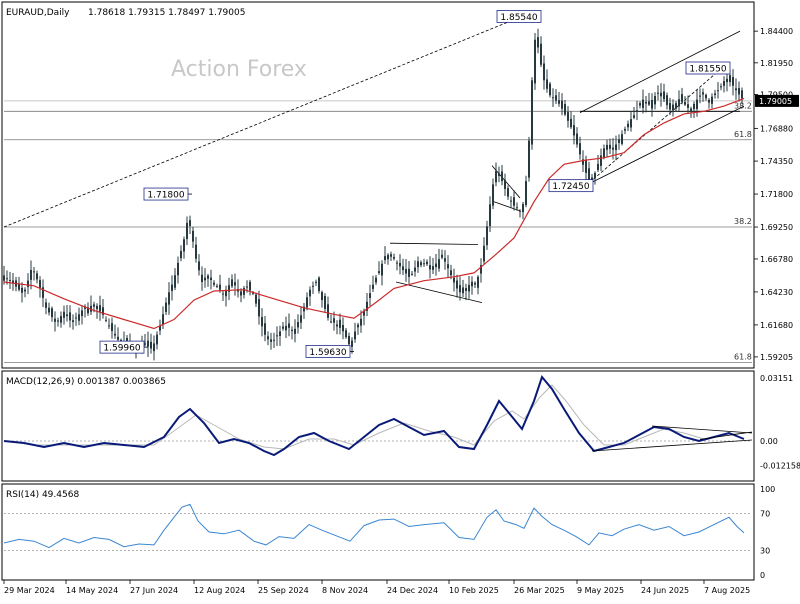 This screenshot has height=604, width=800. Describe the element at coordinates (743, 105) in the screenshot. I see `fib-level-label: 38.2` at that location.